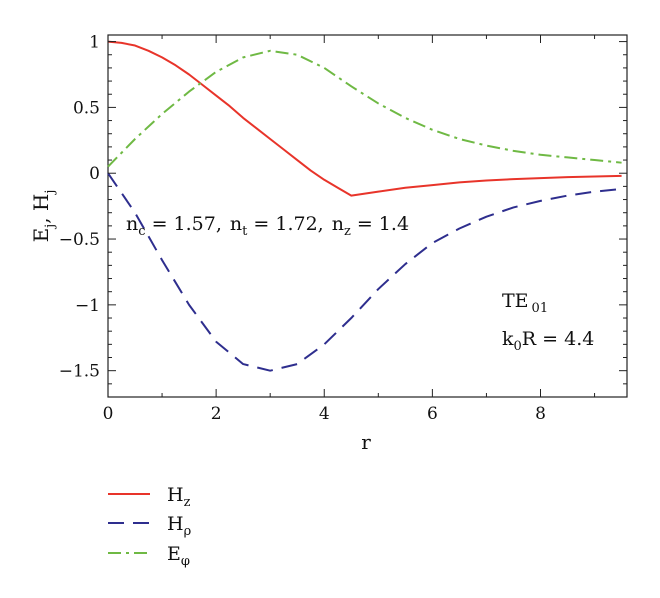 The height and width of the screenshot is (598, 660). What do you see at coordinates (41, 235) in the screenshot?
I see `y-label-e: E` at bounding box center [41, 235].